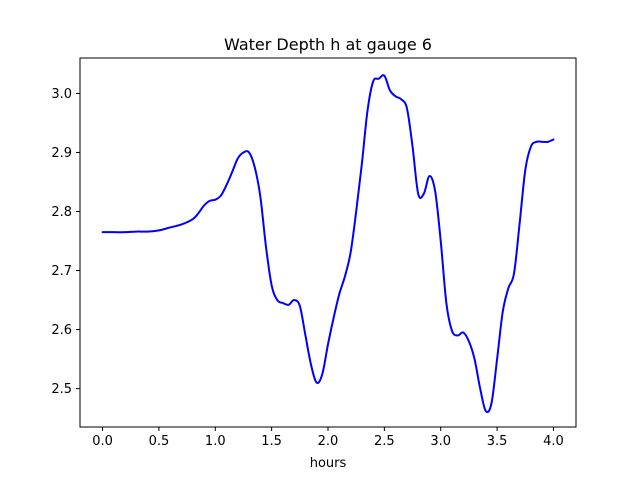  I want to click on y-tick-label: 2.9, so click(61, 153).